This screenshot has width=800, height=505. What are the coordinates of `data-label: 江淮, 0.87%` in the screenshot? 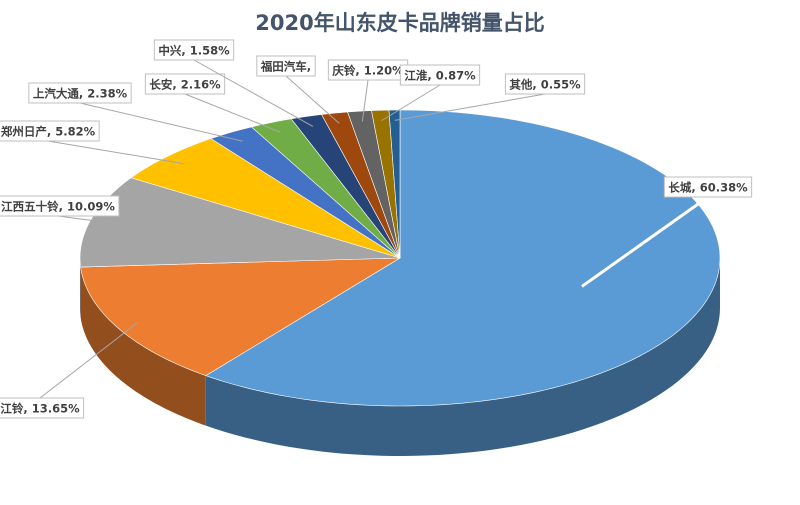 It's located at (440, 76).